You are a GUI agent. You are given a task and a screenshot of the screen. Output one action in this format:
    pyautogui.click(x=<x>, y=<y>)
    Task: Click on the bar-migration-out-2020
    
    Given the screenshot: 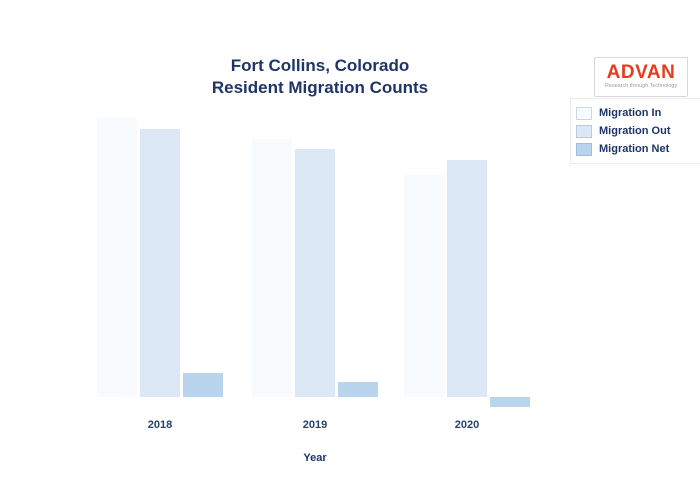 What is the action you would take?
    pyautogui.click(x=467, y=278)
    